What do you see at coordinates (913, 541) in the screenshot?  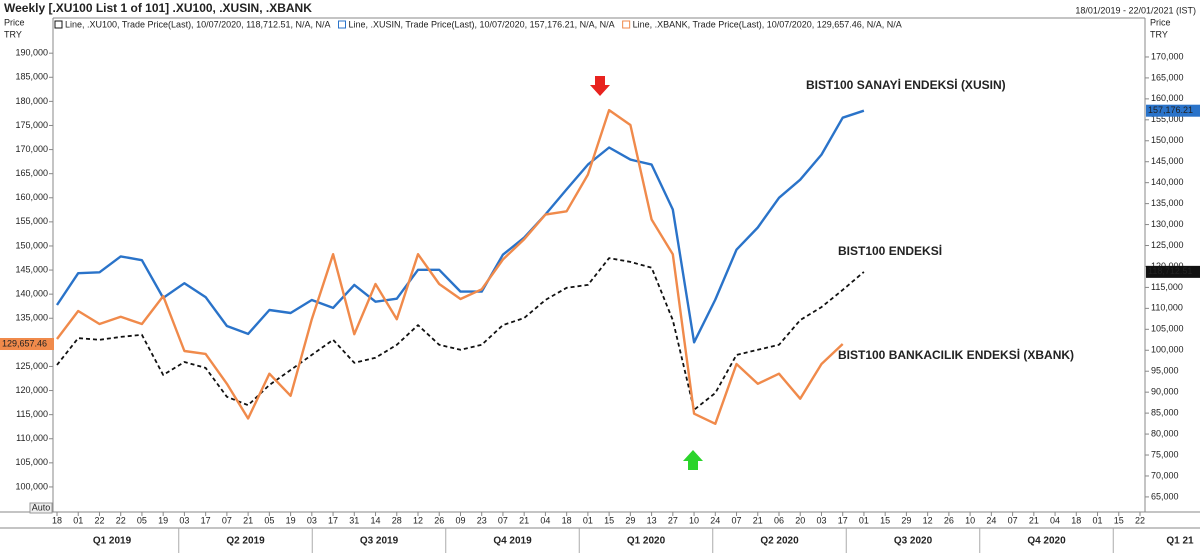 I see `quarter-label: Q3 2020` at bounding box center [913, 541].